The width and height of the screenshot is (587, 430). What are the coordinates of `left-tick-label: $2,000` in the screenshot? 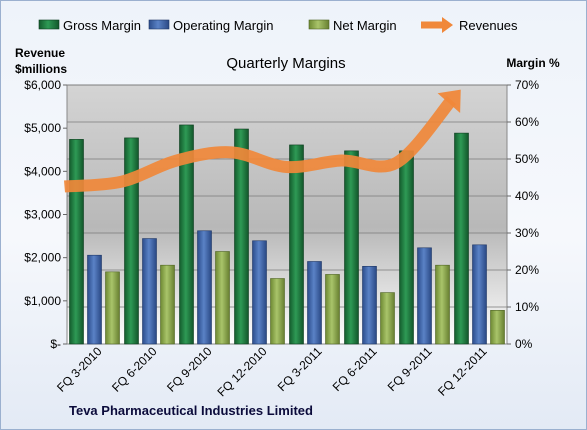 It's located at (42, 258).